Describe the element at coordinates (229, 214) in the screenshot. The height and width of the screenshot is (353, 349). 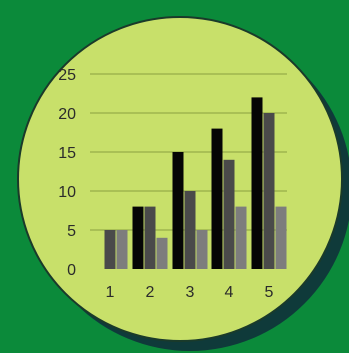
I see `bar-4-s2` at that location.